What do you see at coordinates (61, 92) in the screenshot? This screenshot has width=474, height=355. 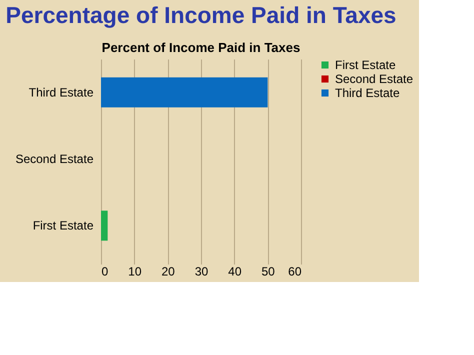 I see `y-tick-label: Third Estate` at bounding box center [61, 92].